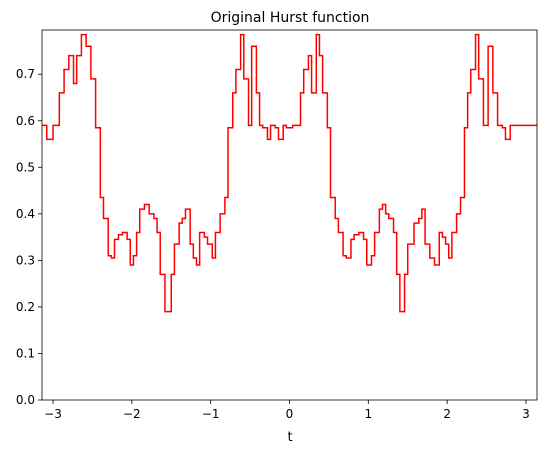 The image size is (547, 453). Describe the element at coordinates (132, 414) in the screenshot. I see `x-tick-label: −2` at that location.